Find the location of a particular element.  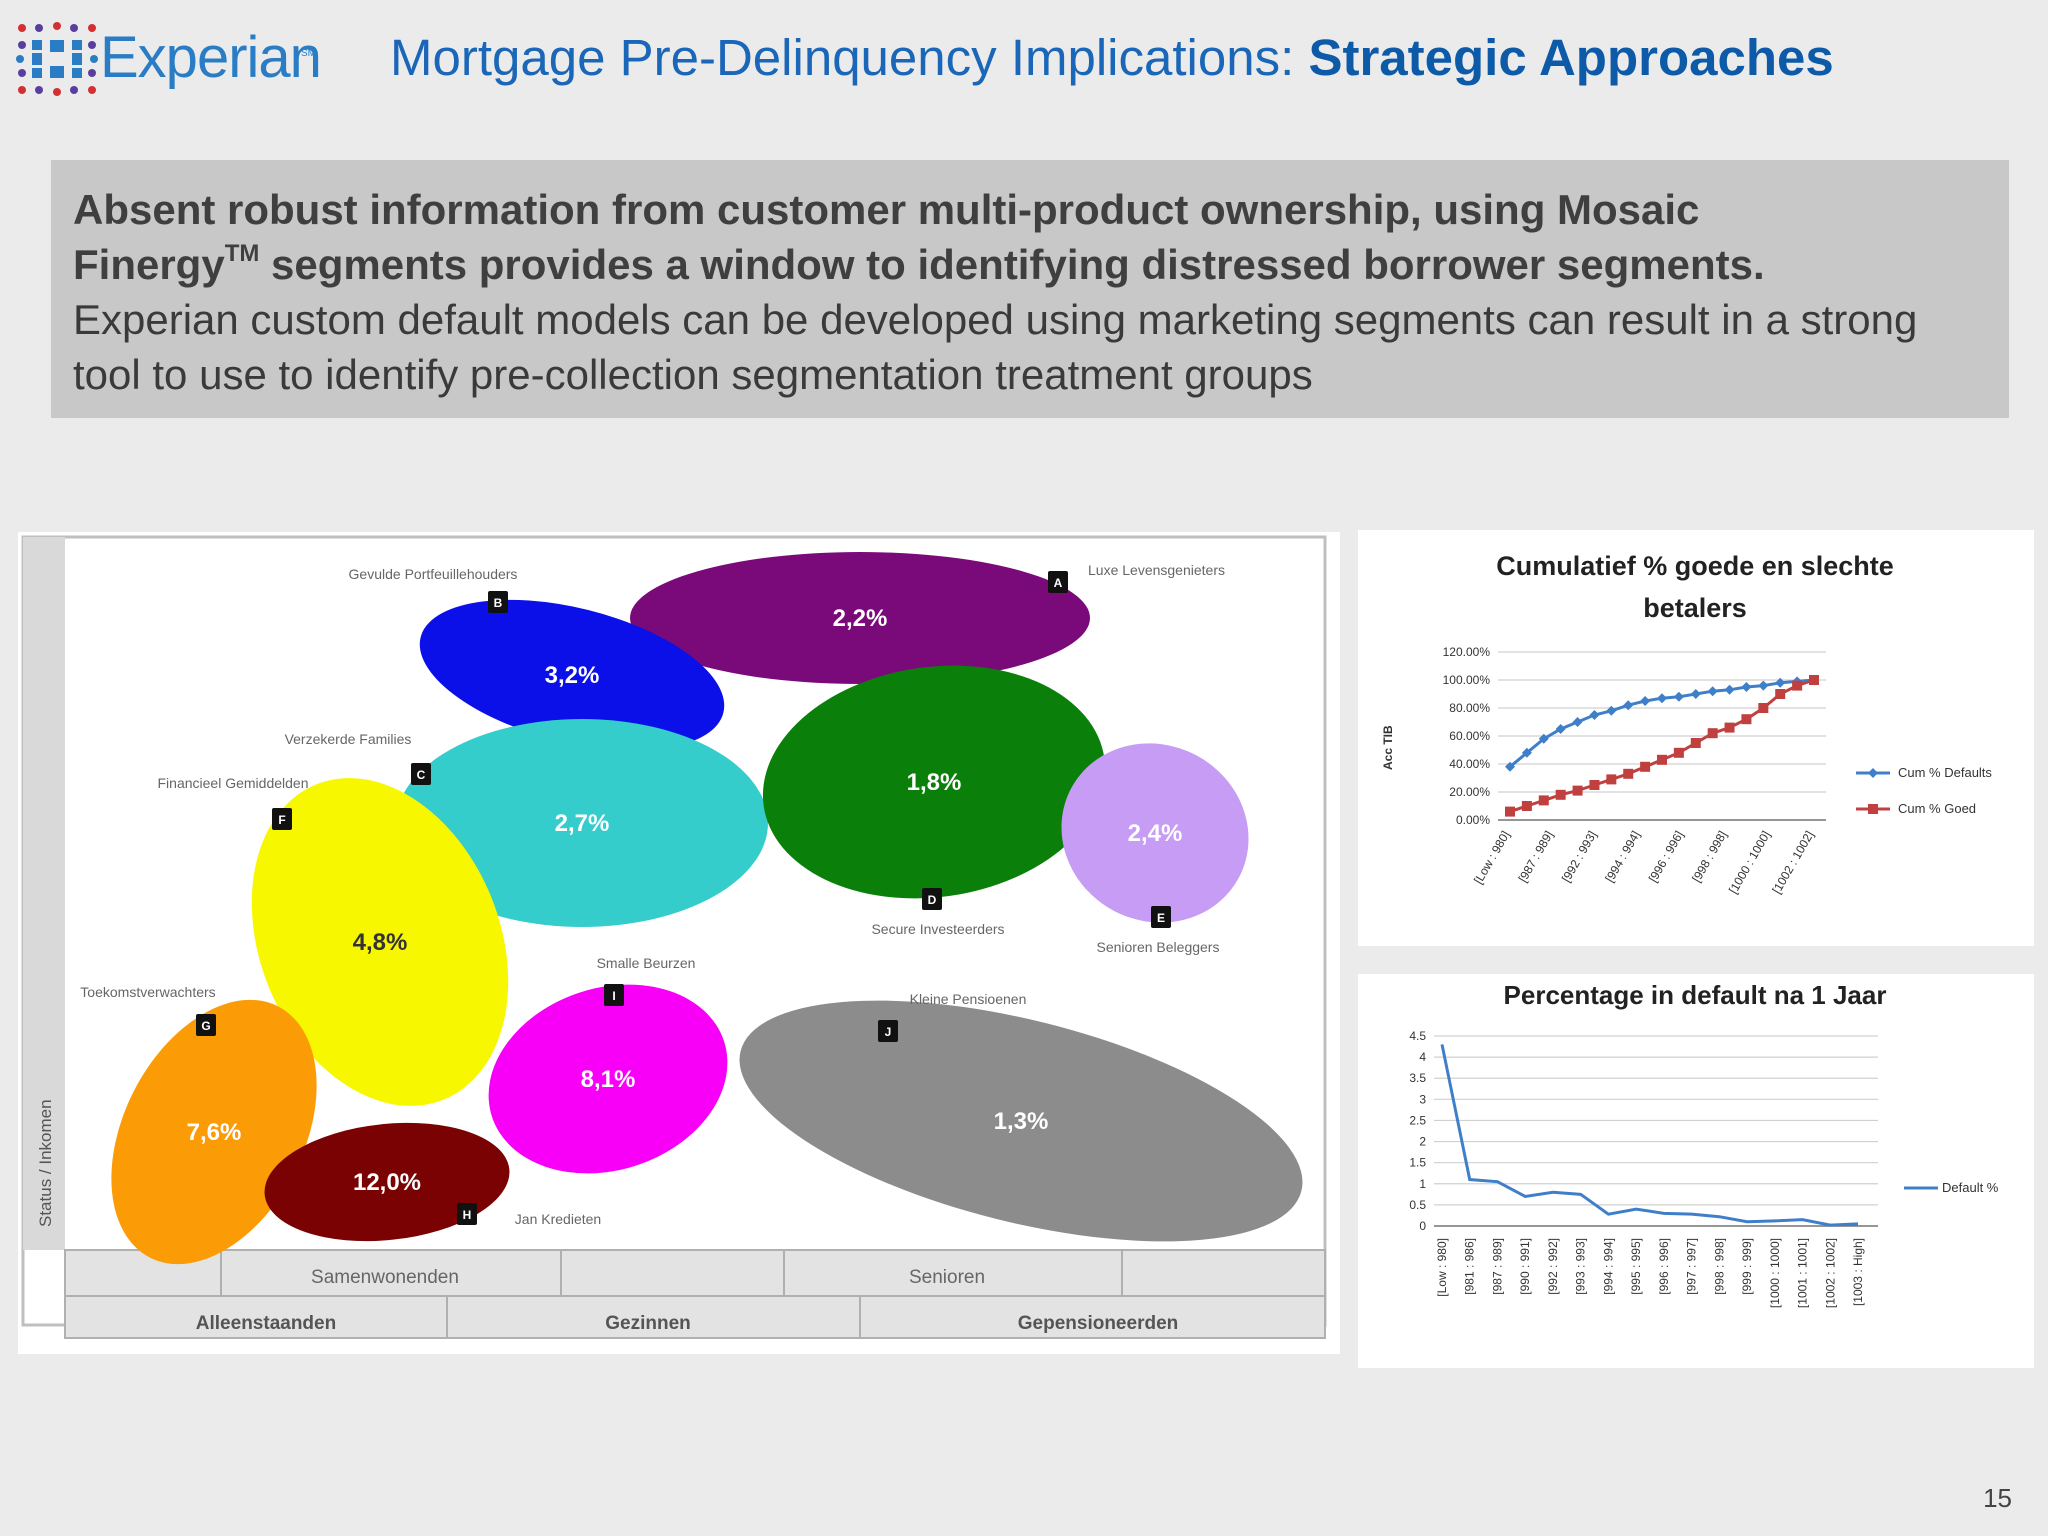

def-series-line is located at coordinates (1649, 1135).